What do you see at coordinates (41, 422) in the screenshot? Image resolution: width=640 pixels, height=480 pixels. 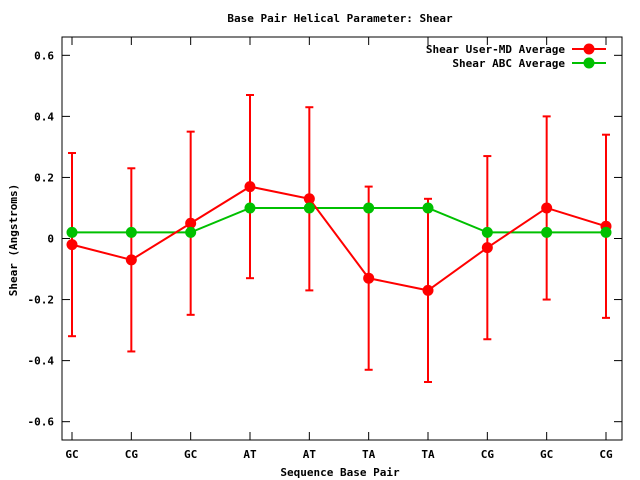 I see `y-tick-label: -0.6` at bounding box center [41, 422].